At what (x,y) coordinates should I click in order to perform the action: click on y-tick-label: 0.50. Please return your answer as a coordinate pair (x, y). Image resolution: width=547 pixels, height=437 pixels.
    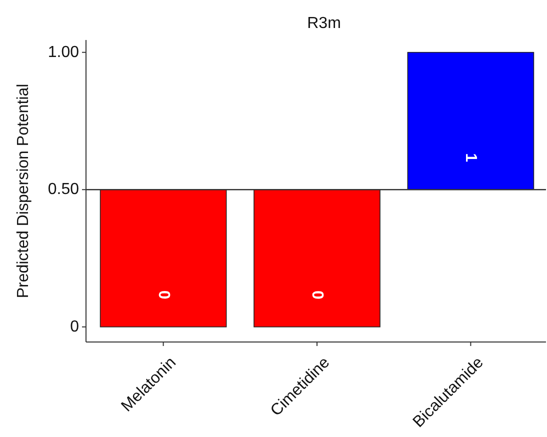
    Looking at the image, I should click on (64, 189).